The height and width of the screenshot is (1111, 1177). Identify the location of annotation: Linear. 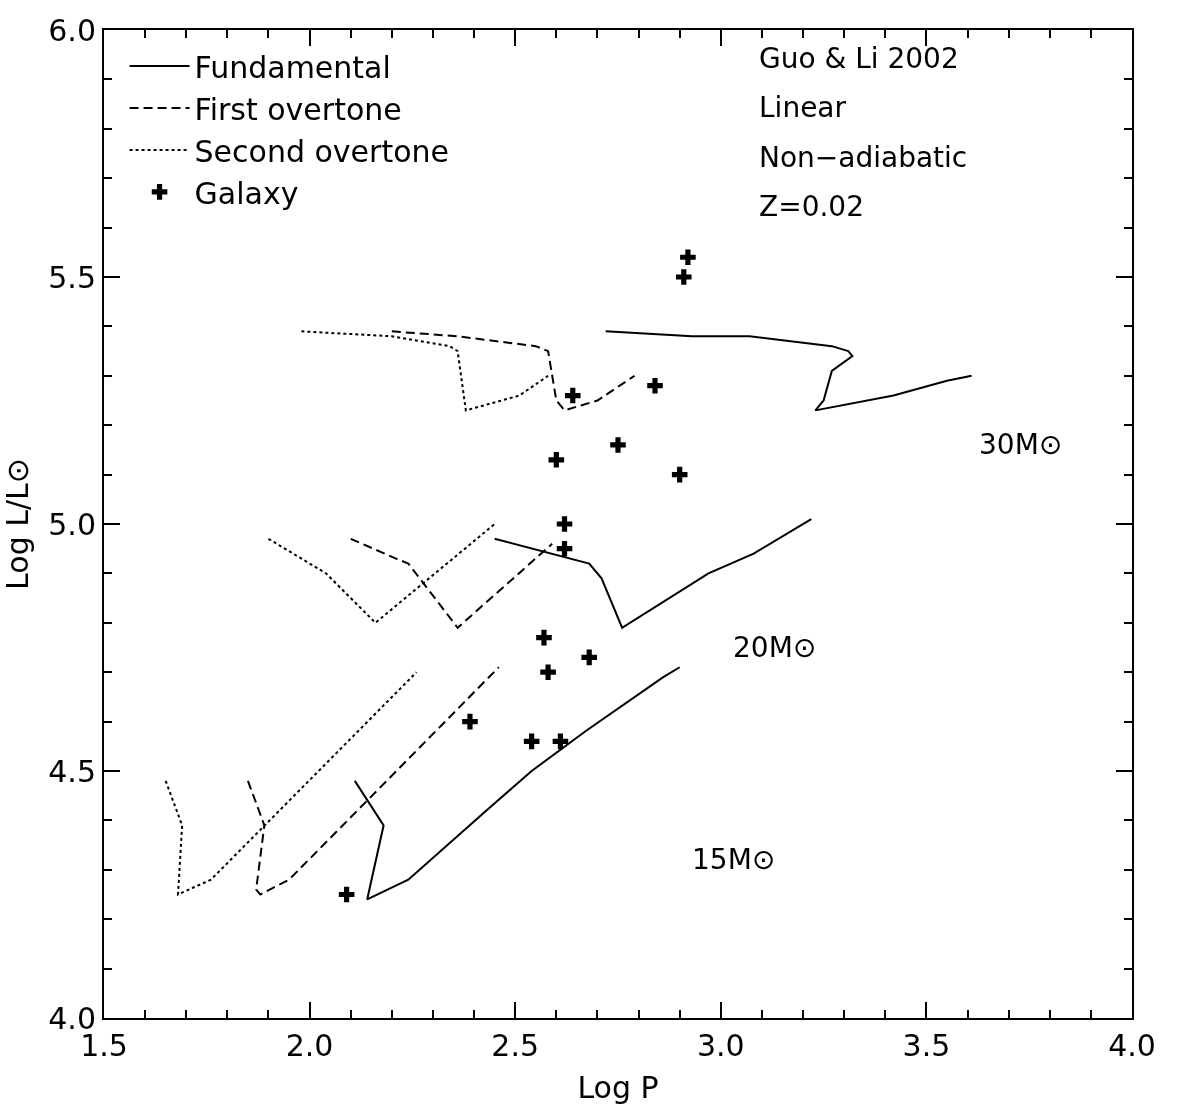
(803, 107).